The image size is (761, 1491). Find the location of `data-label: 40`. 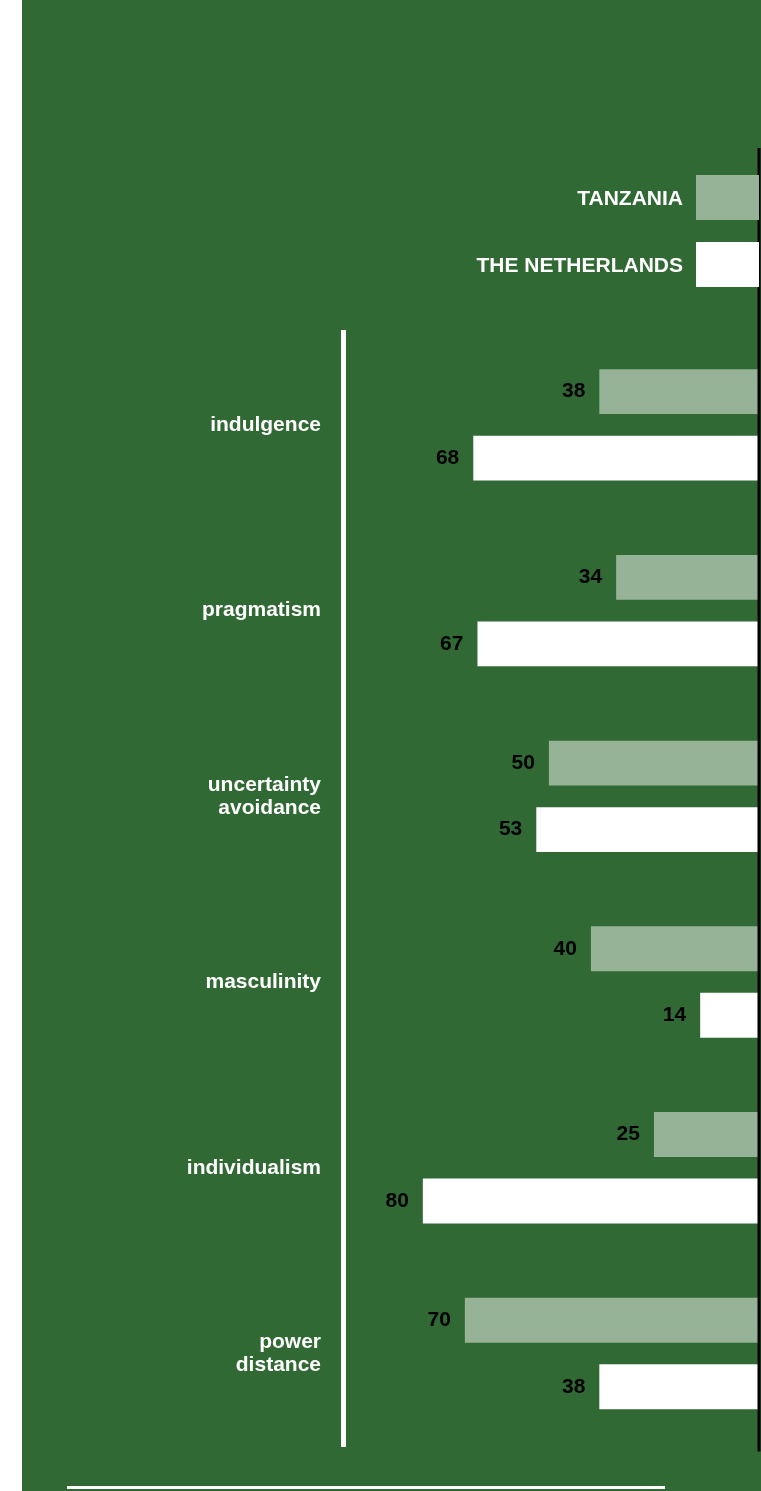

data-label: 40 is located at coordinates (565, 947).